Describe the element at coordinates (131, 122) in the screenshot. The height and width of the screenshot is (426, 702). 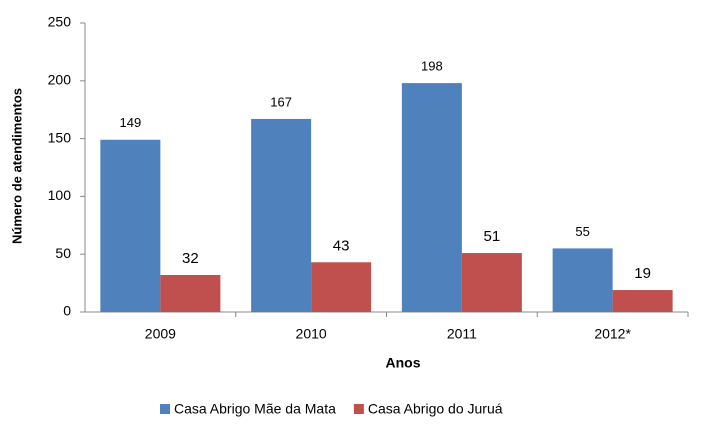
I see `data-label: 149` at that location.